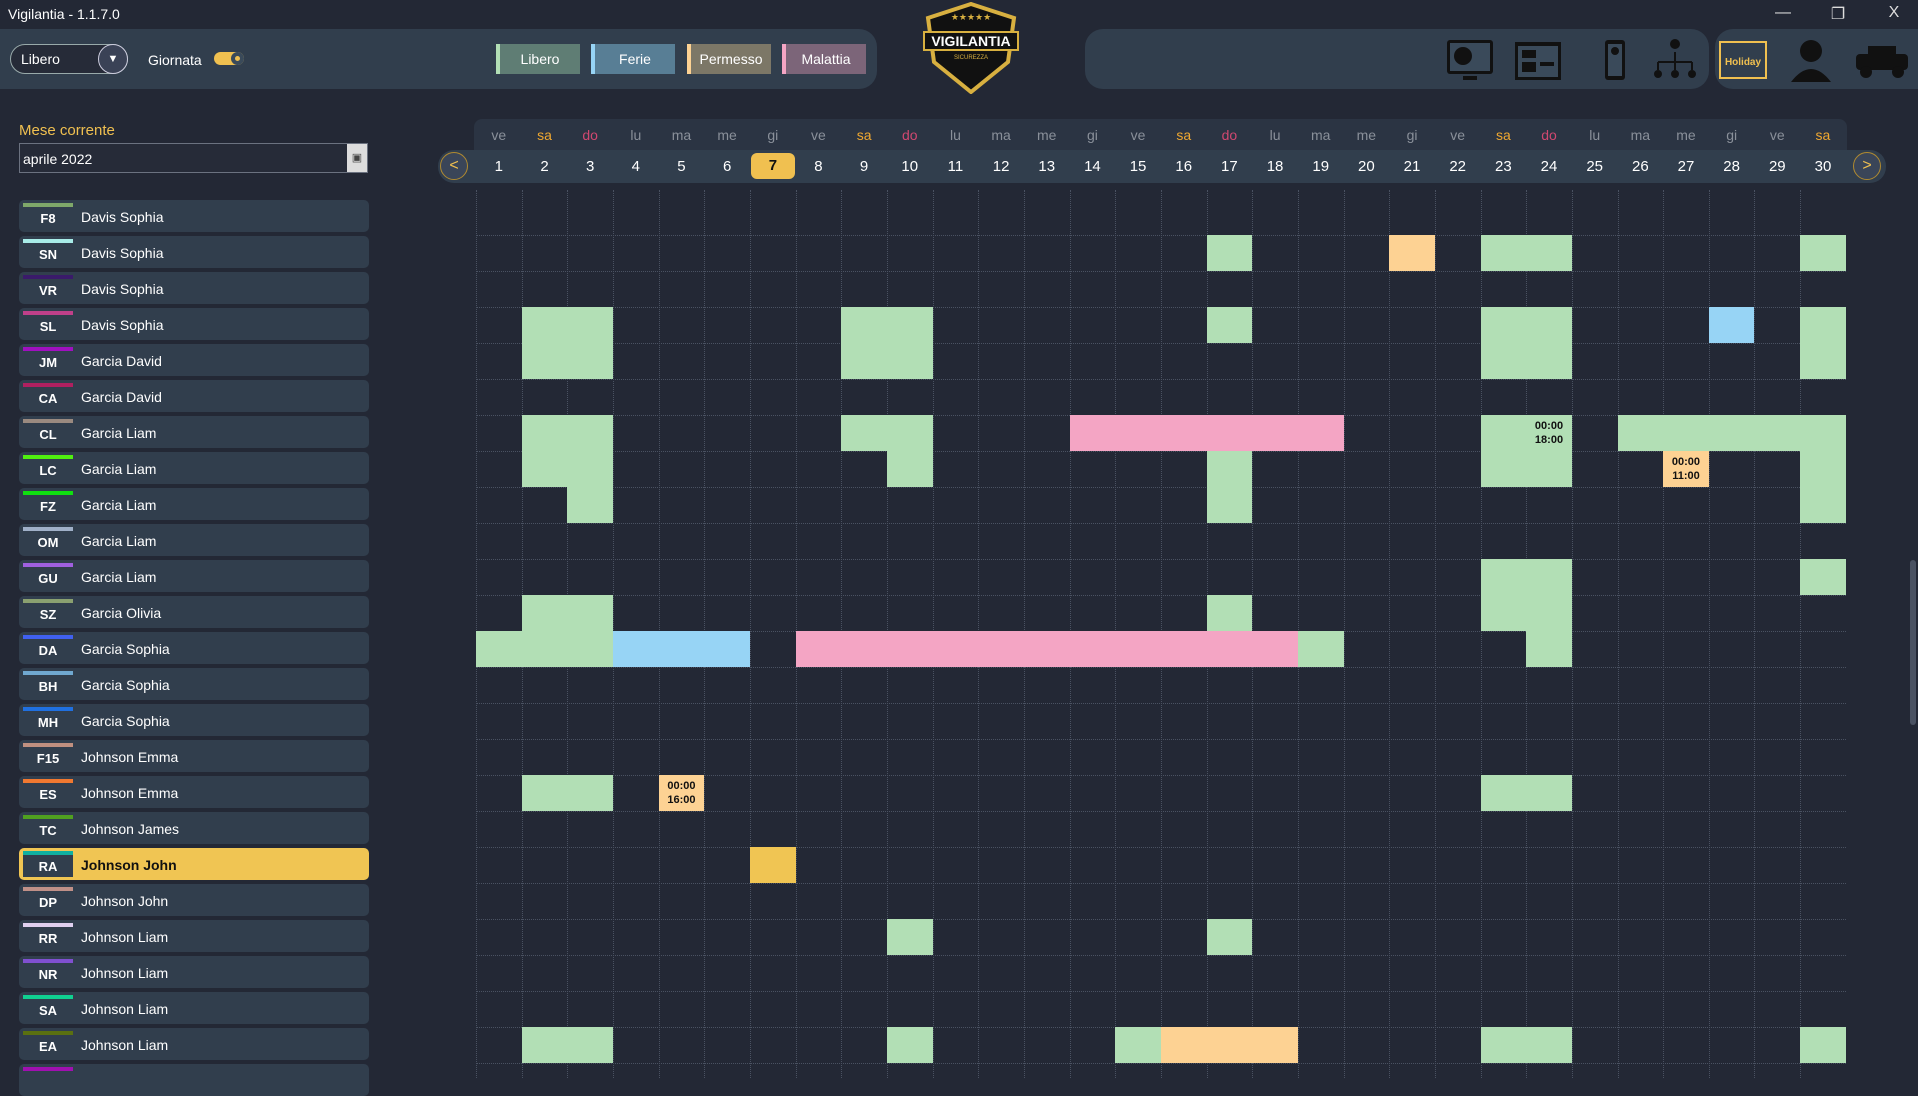 The height and width of the screenshot is (1096, 1918). What do you see at coordinates (1470, 60) in the screenshot?
I see `monitor-support-icon` at bounding box center [1470, 60].